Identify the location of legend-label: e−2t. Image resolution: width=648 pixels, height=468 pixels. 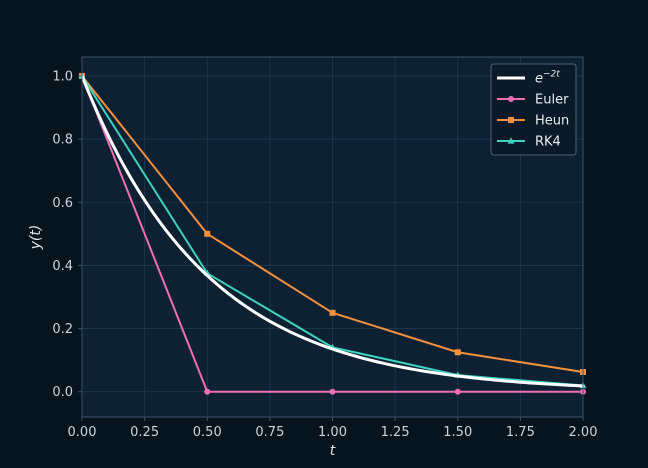
(547, 78).